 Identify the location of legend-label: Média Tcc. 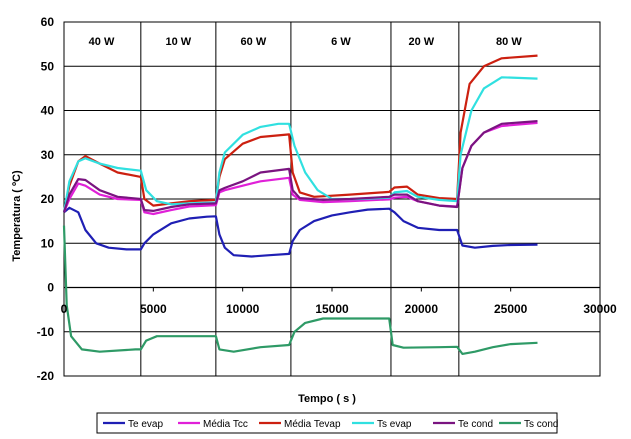
(225, 424).